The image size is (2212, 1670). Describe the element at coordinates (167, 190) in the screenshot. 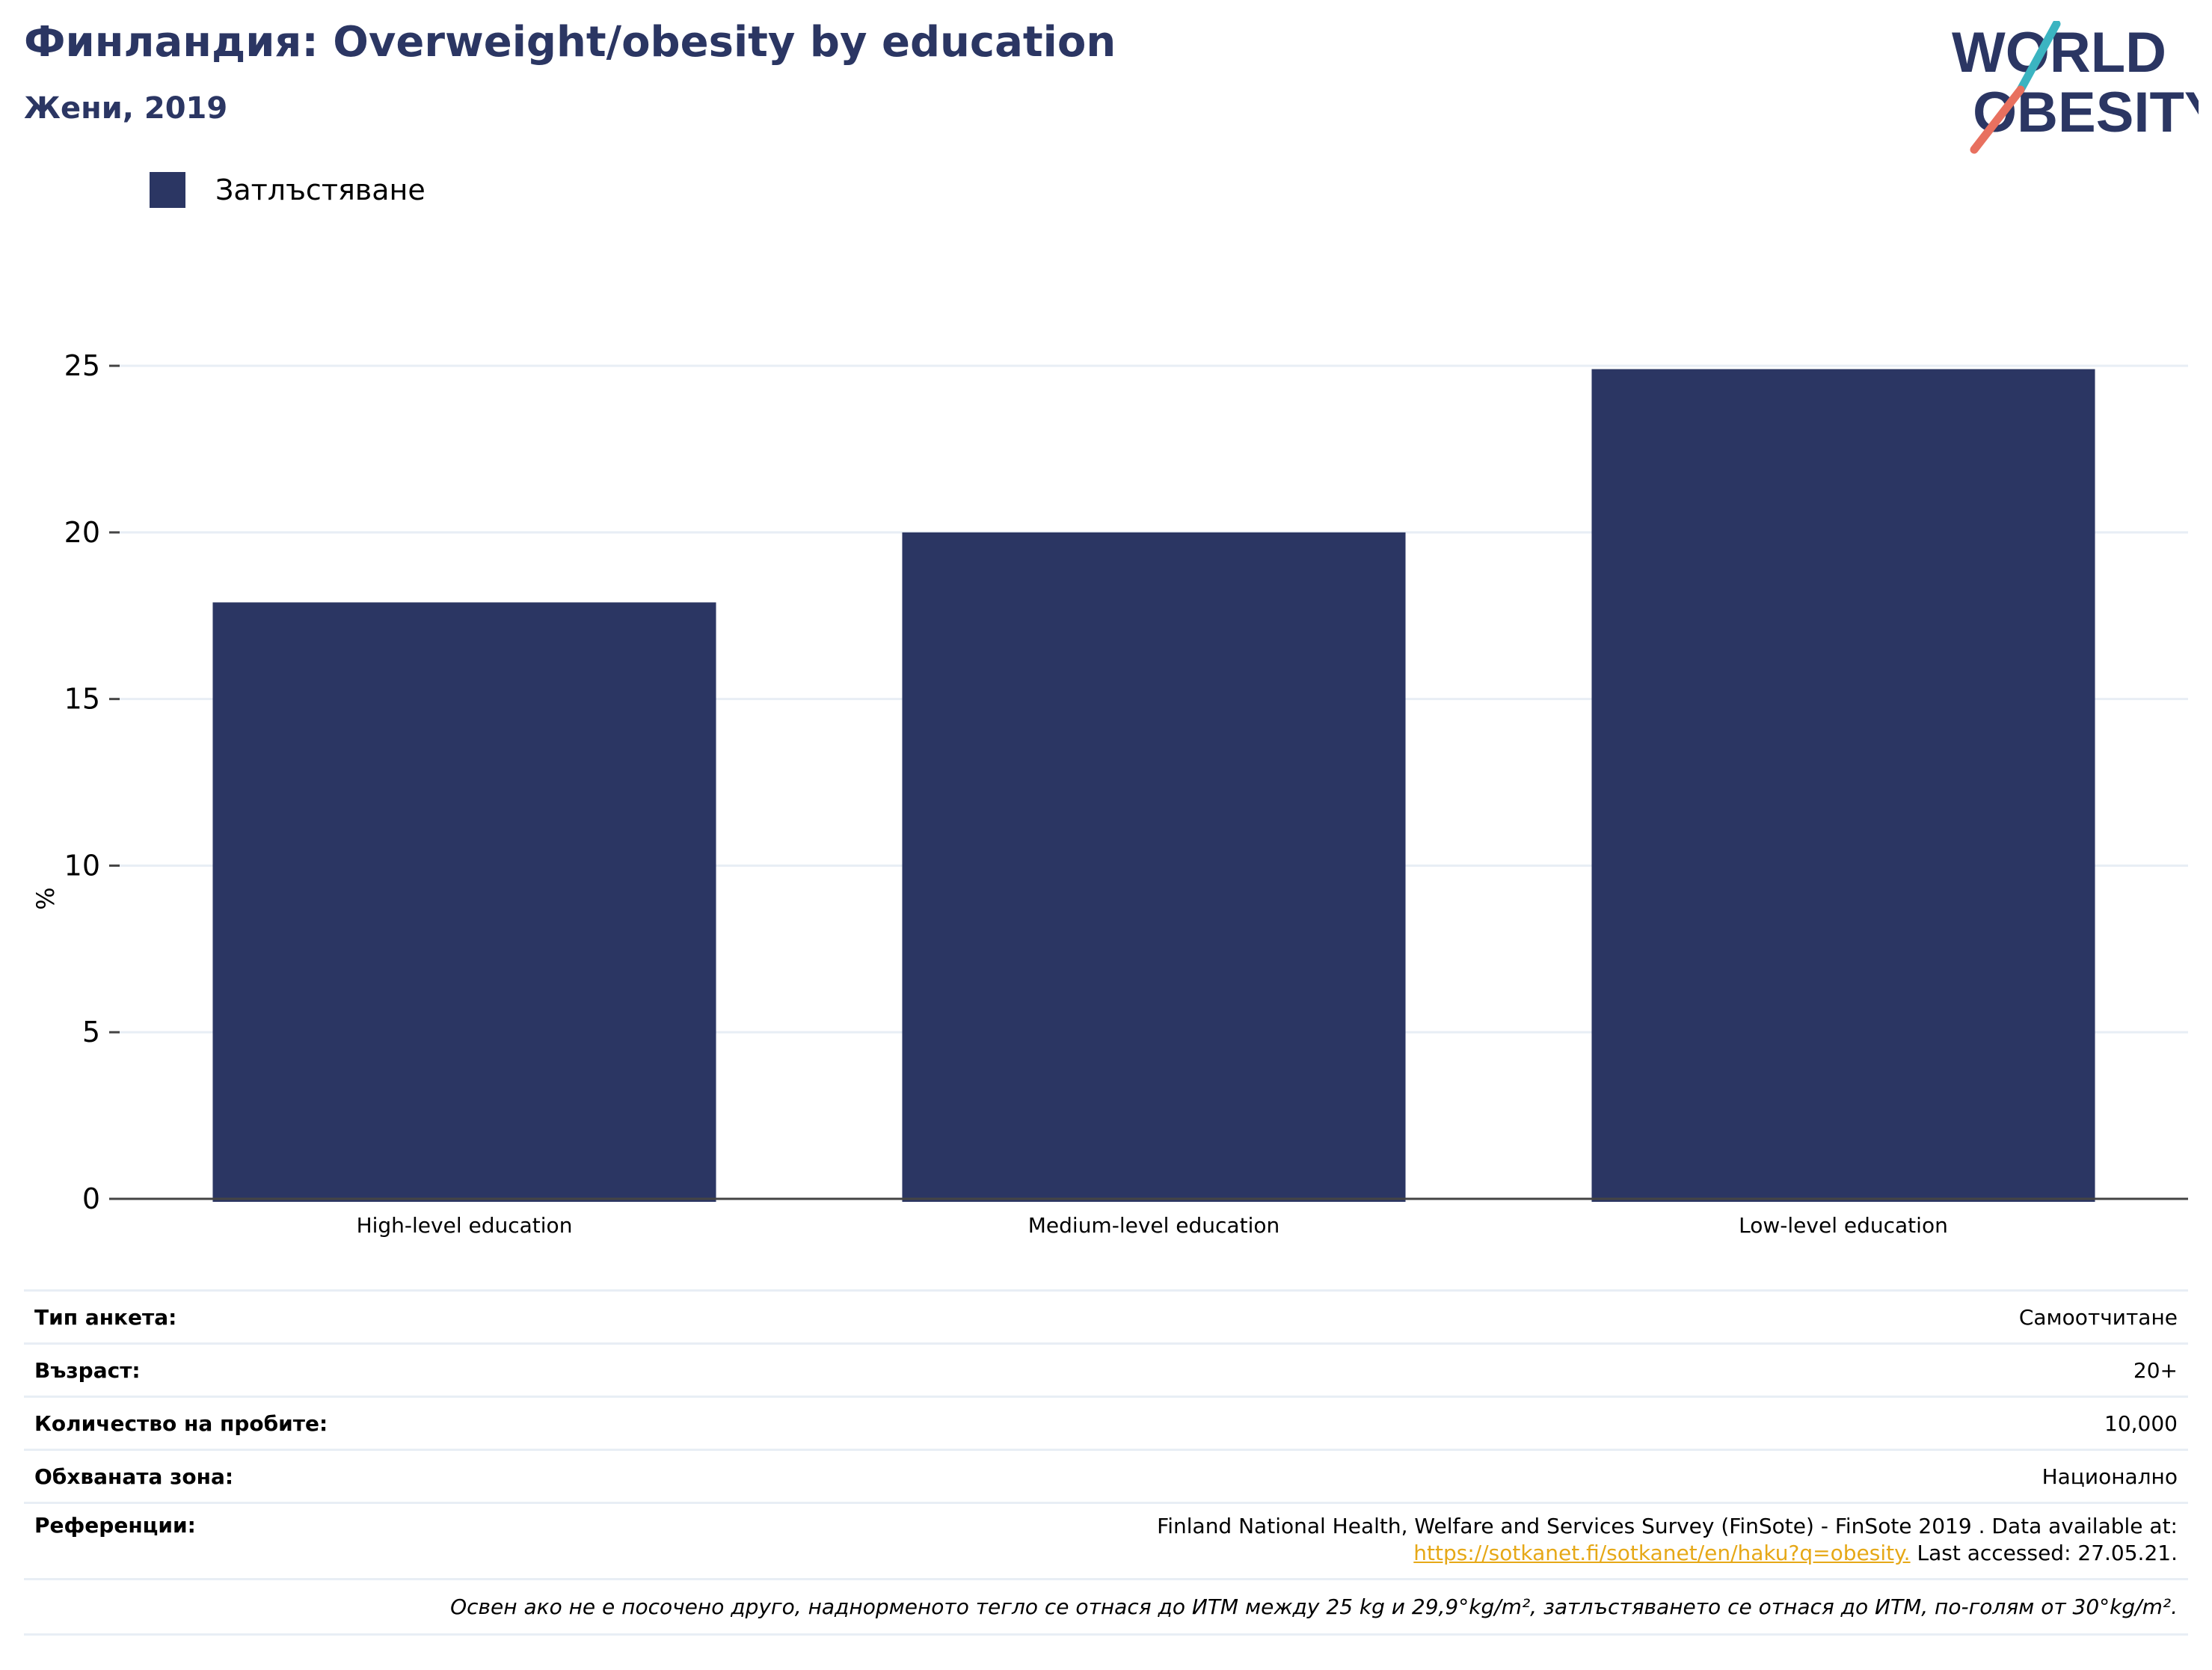

I see `legend-swatch` at that location.